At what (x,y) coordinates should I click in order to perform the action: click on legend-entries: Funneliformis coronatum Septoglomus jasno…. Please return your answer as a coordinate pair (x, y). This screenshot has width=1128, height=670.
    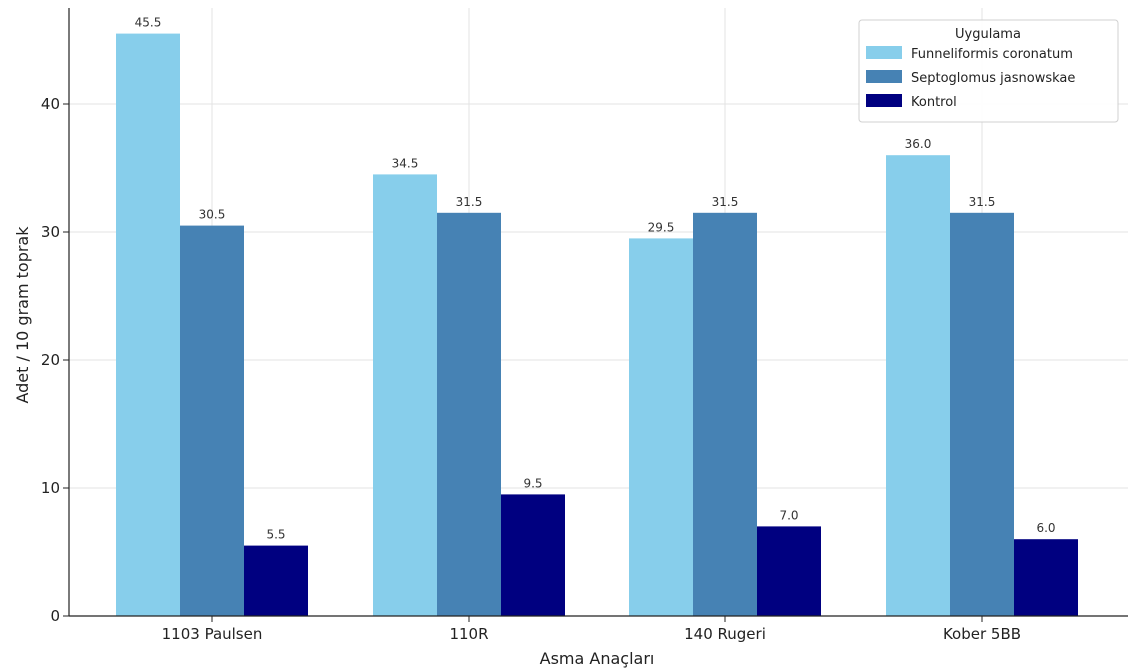
    Looking at the image, I should click on (970, 78).